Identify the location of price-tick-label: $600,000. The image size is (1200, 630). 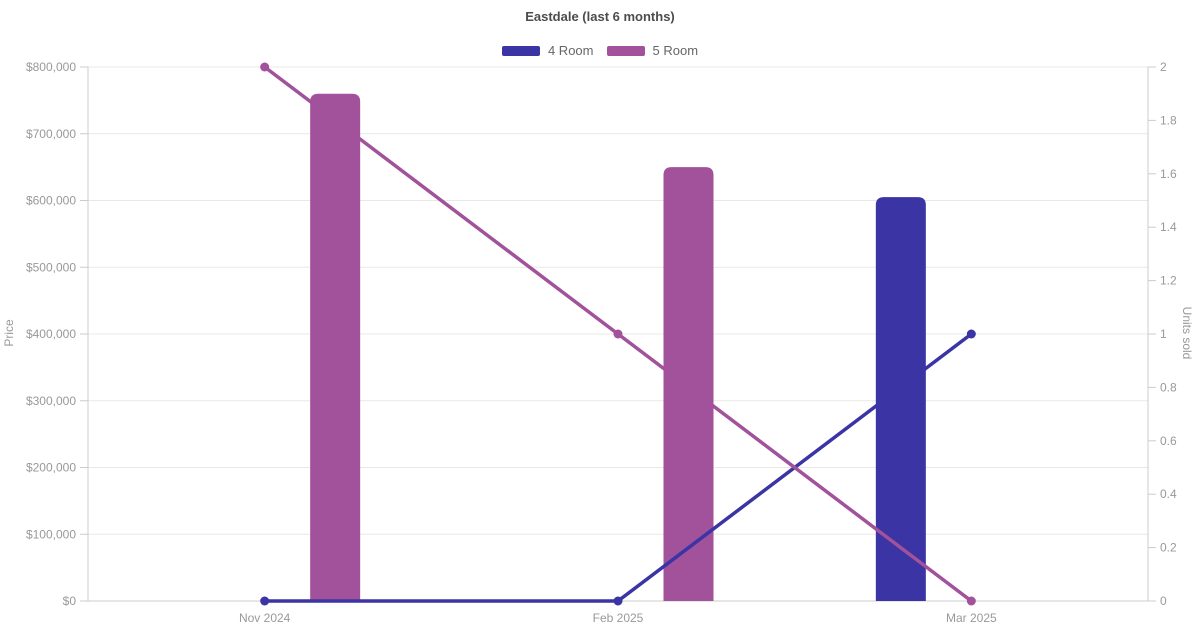
(51, 201).